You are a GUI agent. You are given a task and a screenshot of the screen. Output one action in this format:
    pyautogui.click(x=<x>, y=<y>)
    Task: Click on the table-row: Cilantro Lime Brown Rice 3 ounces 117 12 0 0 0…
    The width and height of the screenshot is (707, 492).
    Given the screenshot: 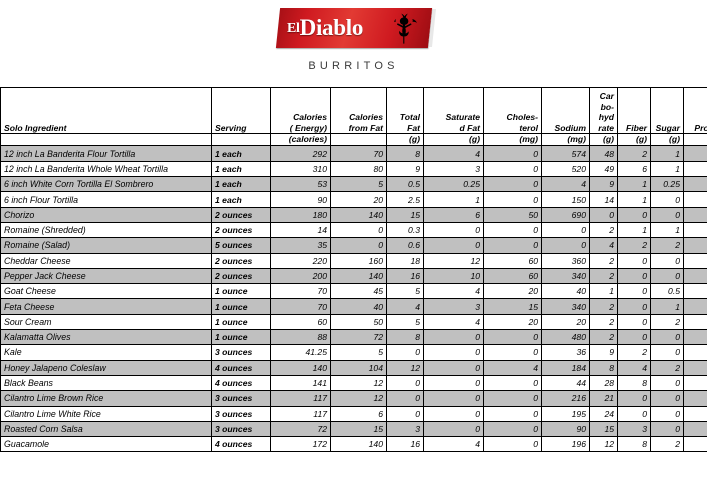 What is the action you would take?
    pyautogui.click(x=353, y=398)
    